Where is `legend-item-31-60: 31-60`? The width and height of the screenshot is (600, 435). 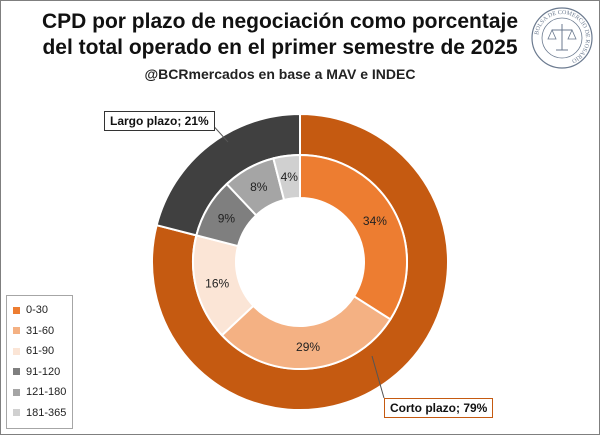
legend-item-31-60: 31-60 is located at coordinates (33, 331).